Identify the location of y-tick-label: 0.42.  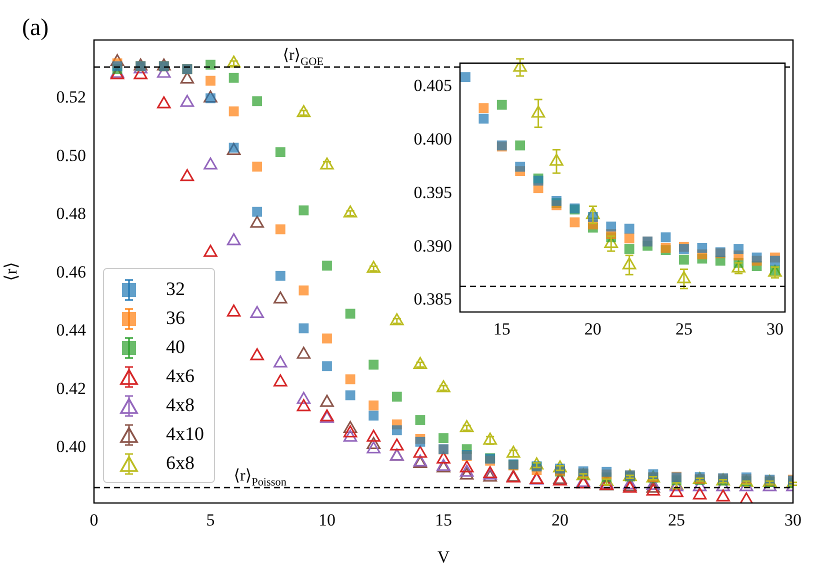
(71, 388).